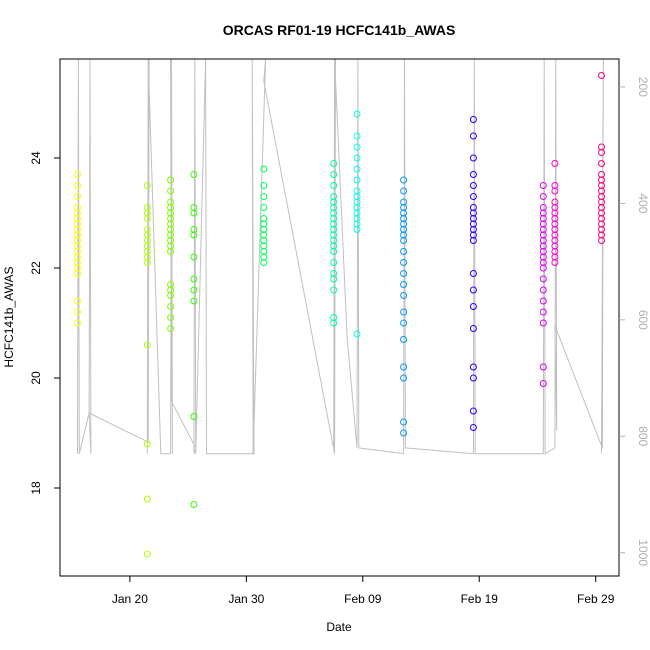  What do you see at coordinates (36, 378) in the screenshot?
I see `y-tick-label: 20` at bounding box center [36, 378].